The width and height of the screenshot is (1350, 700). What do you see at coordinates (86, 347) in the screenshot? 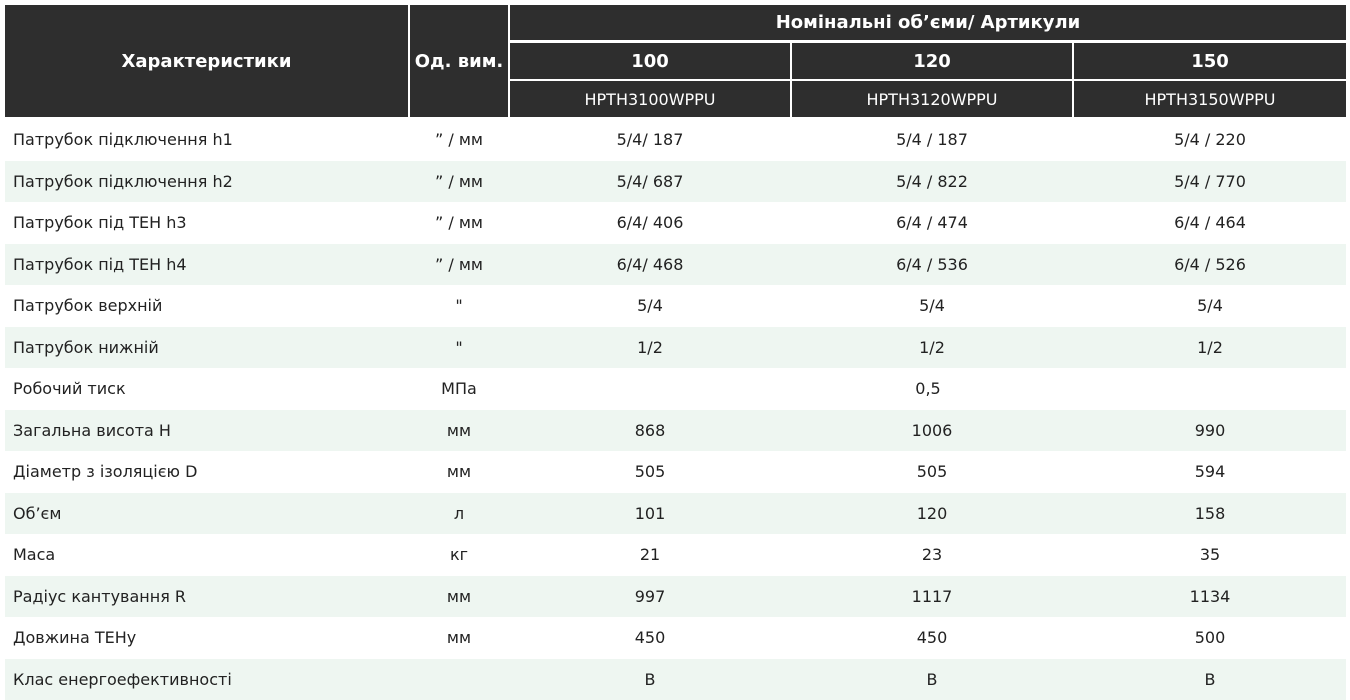
I see `row-label: Патрубок нижній` at bounding box center [86, 347].